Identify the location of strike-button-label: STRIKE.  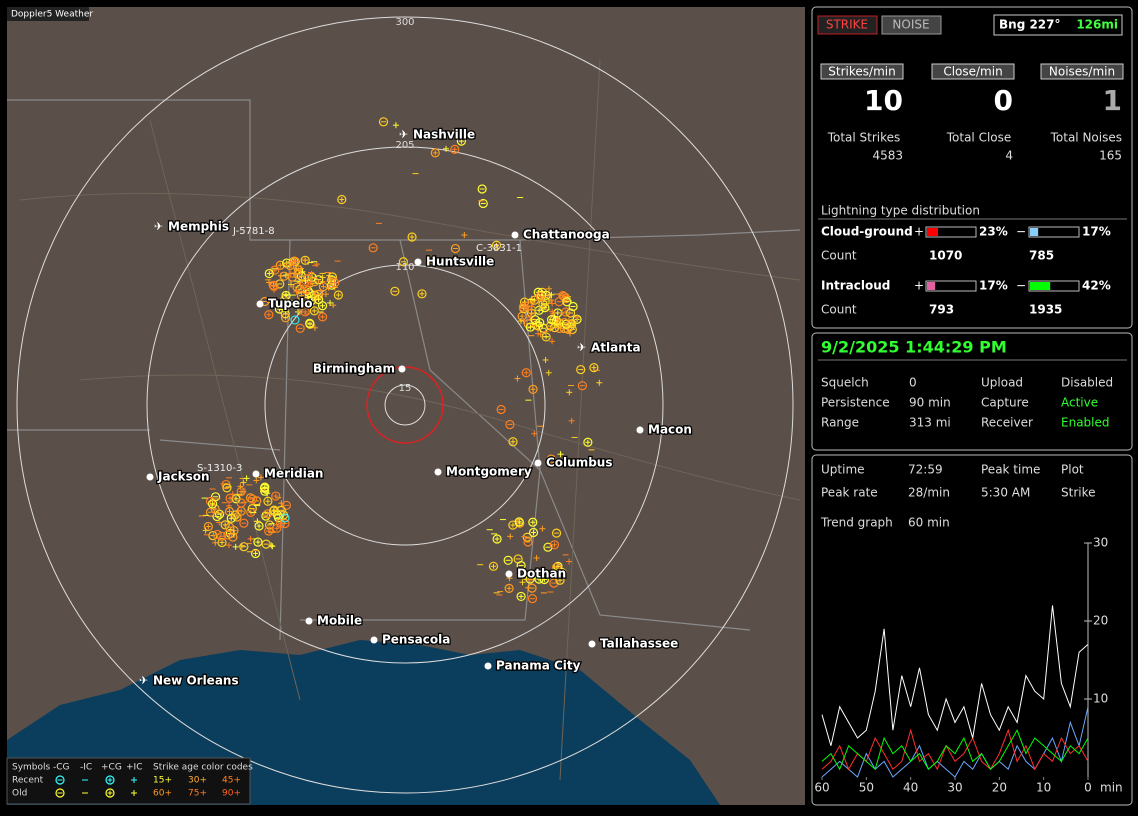
(847, 25).